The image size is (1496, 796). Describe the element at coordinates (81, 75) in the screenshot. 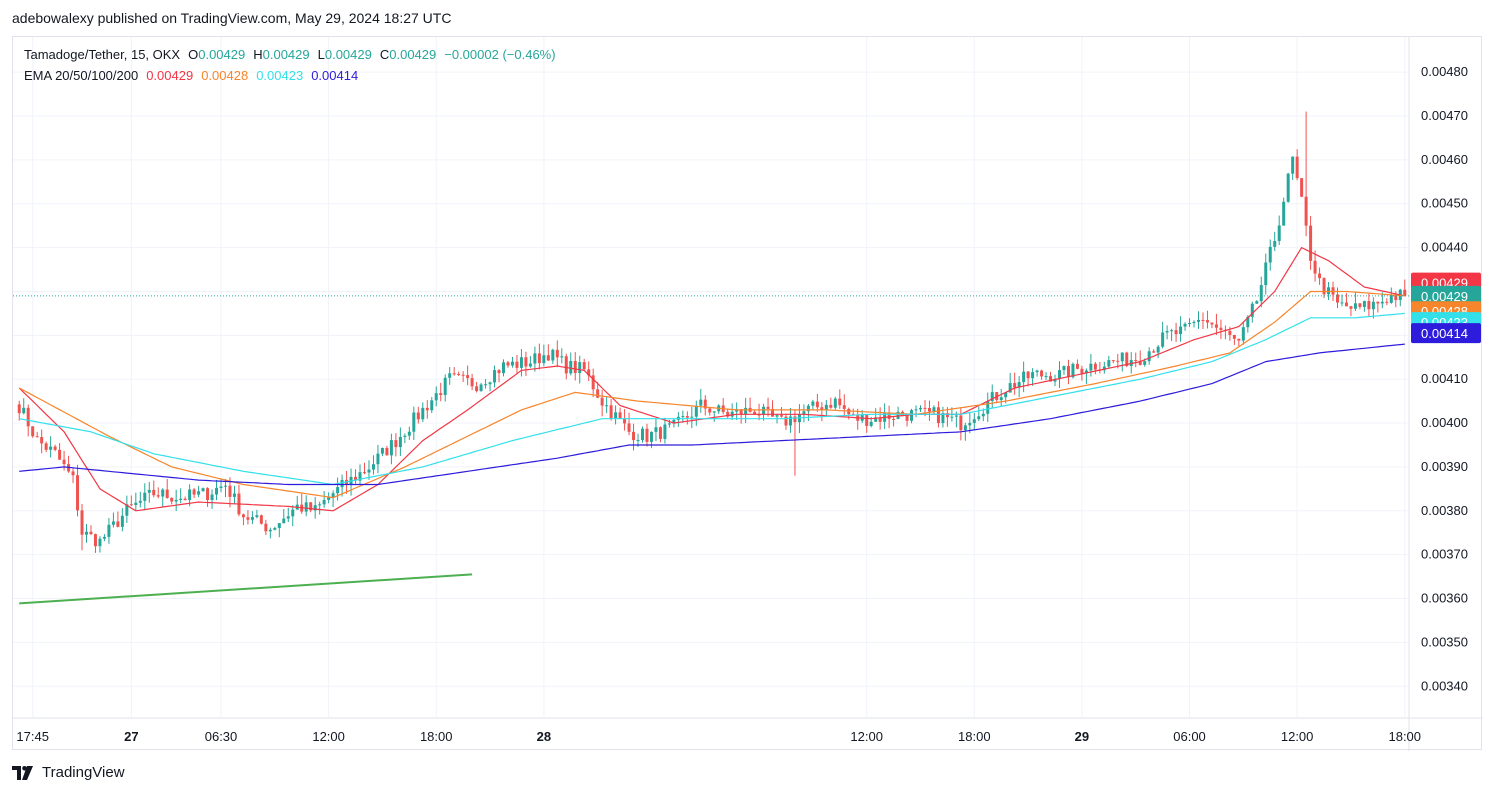

I see `legend-ema-label: EMA 20/50/100/200` at that location.